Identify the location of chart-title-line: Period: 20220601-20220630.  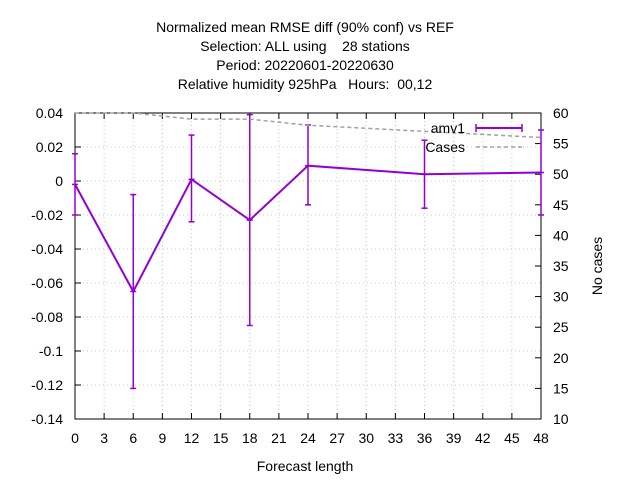
(305, 65).